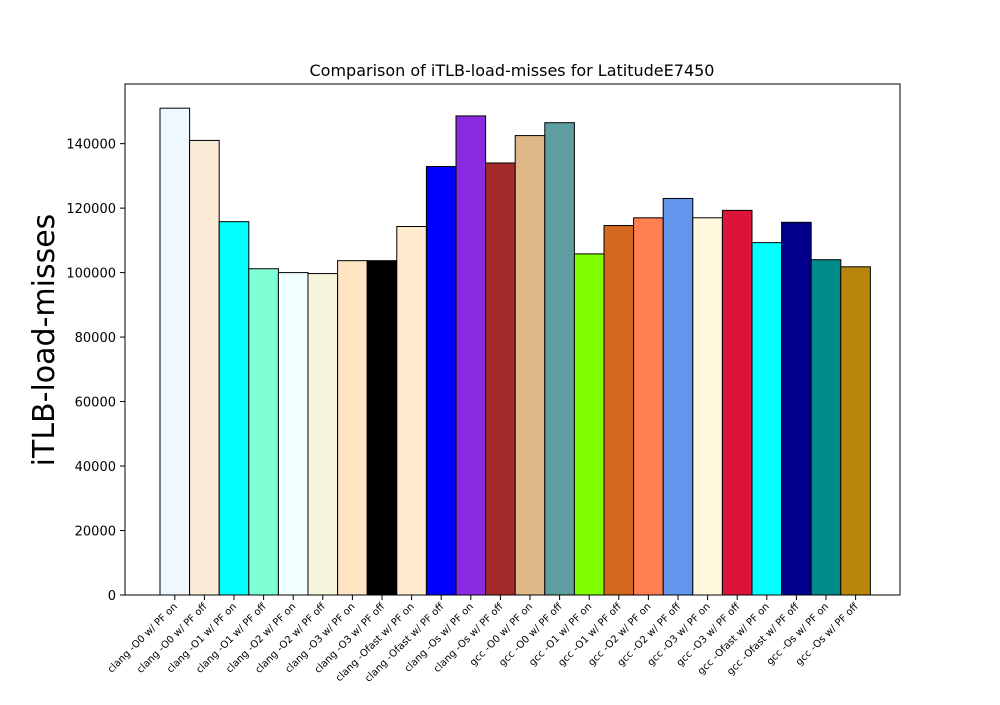  I want to click on y-tick-label: 80000, so click(95, 338).